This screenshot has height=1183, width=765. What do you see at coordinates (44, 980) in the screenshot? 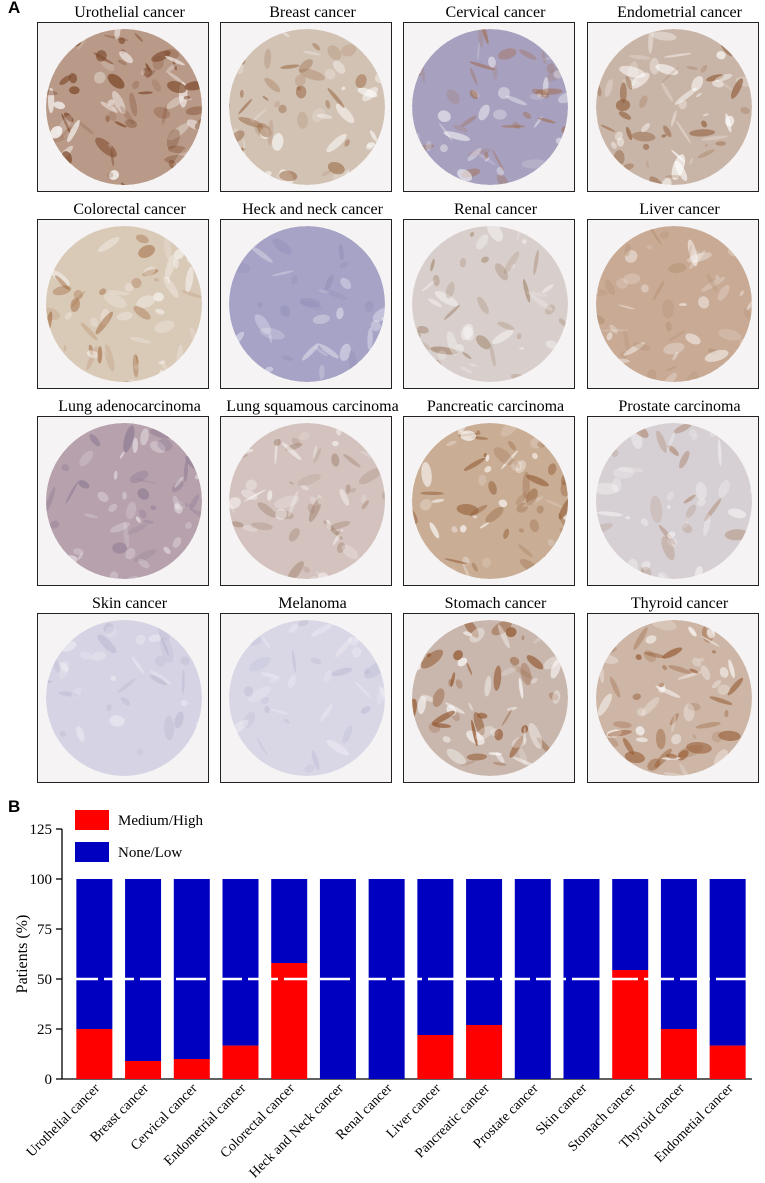
I see `y-tick-label: 50` at bounding box center [44, 980].